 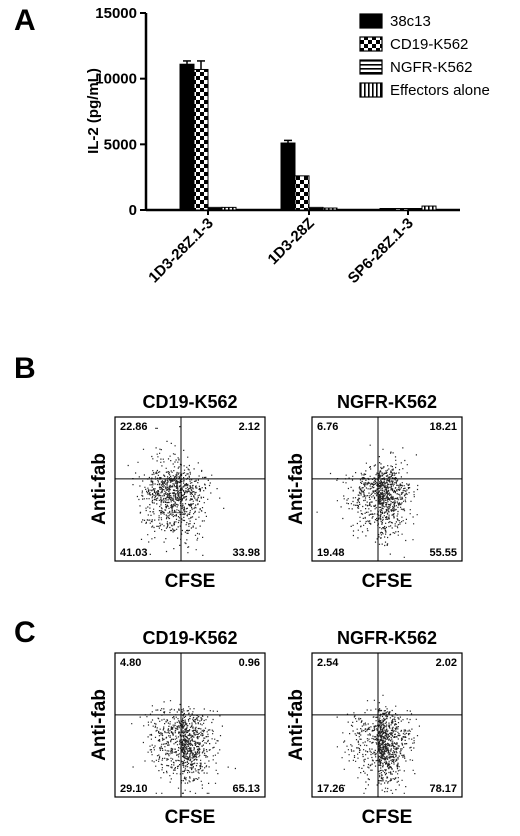 I want to click on quadrant-percent-ur: 2.02, so click(x=446, y=663).